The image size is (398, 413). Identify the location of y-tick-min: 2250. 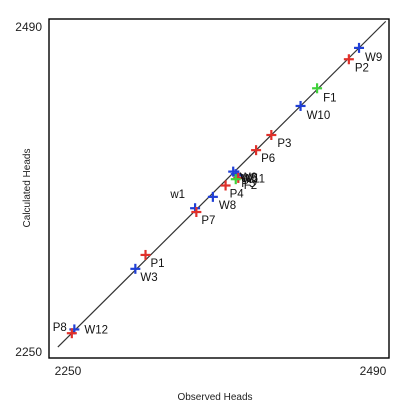
(28, 352).